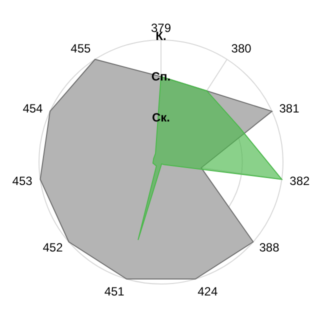 This screenshot has height=320, width=320. Describe the element at coordinates (114, 291) in the screenshot. I see `spoke-label: 451` at that location.